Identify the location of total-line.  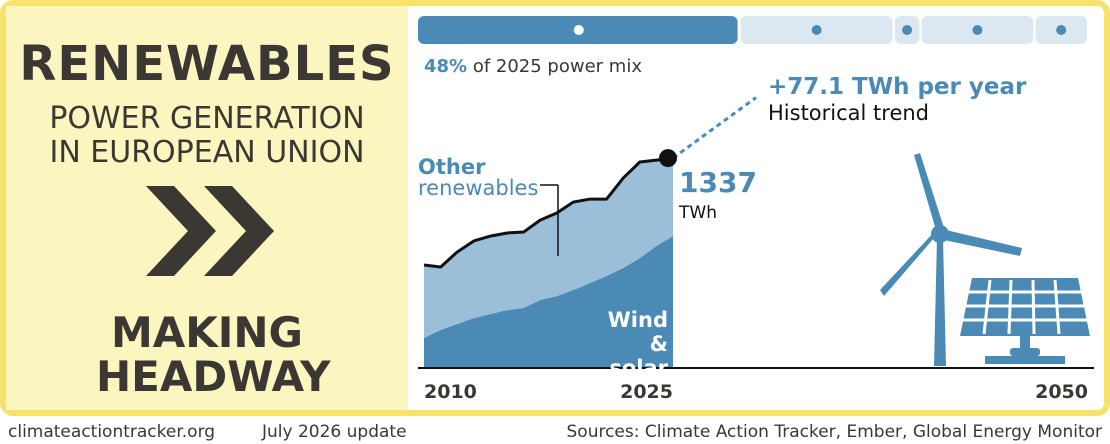
(548, 212).